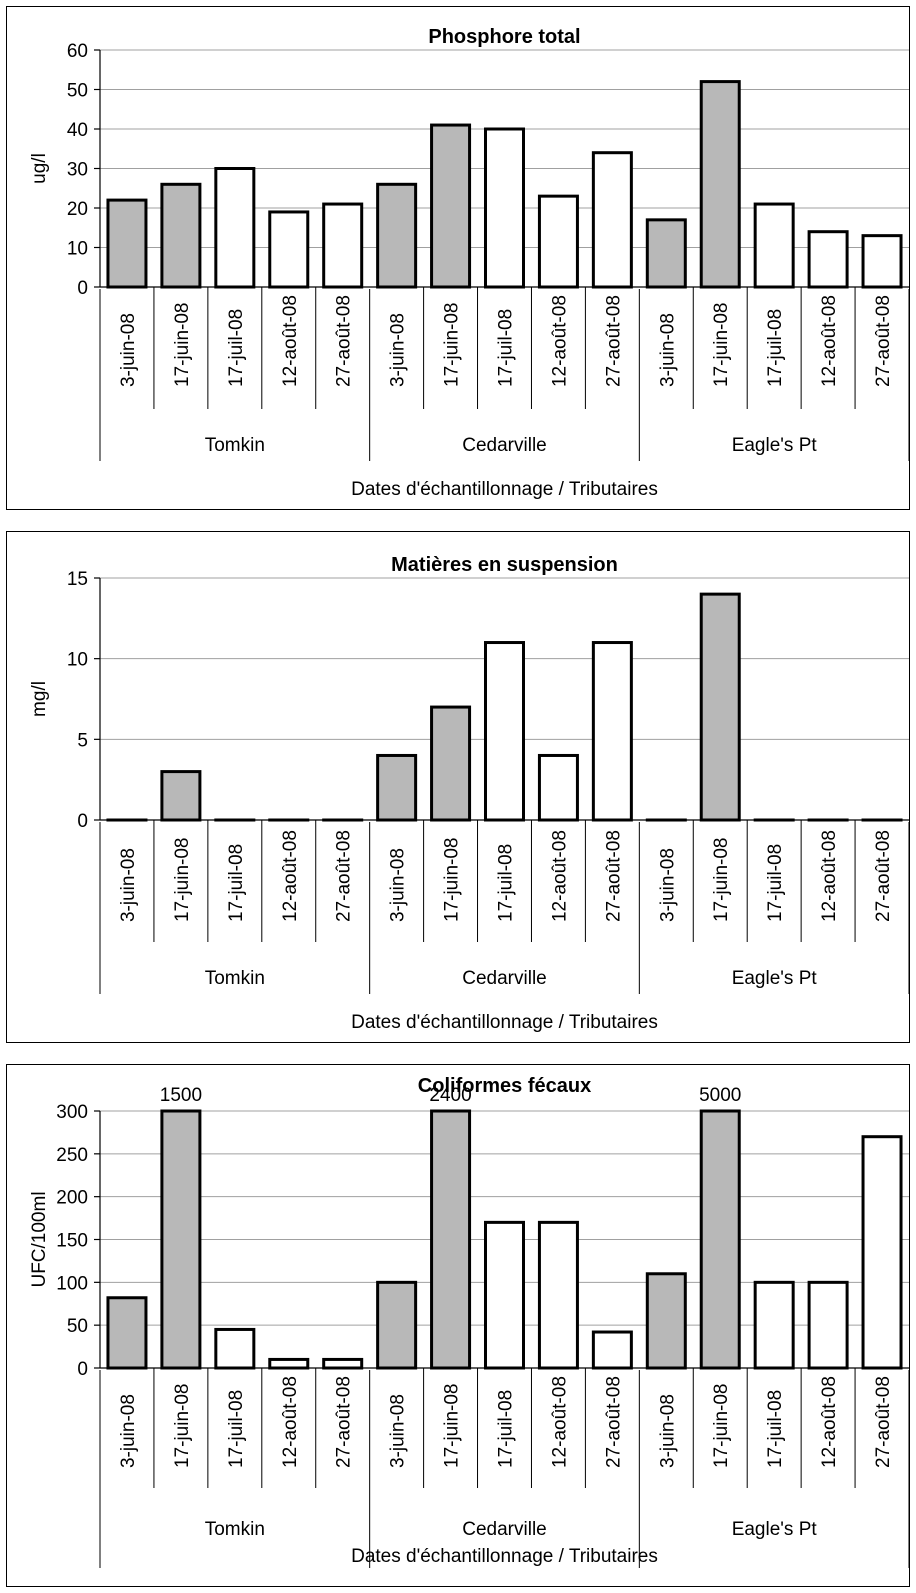 The image size is (916, 1593). Describe the element at coordinates (450, 1095) in the screenshot. I see `bar-value-label: 2400` at that location.